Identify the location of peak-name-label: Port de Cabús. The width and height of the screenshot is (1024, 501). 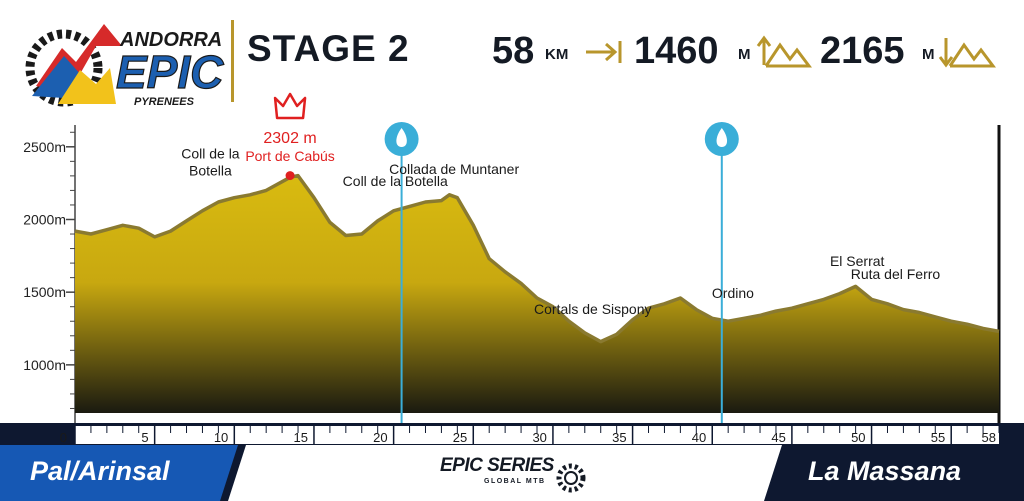
(290, 156).